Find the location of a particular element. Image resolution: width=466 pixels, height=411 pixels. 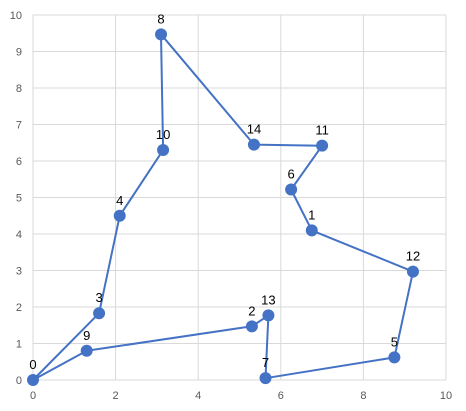

y-tick-label: 8 is located at coordinates (19, 89).